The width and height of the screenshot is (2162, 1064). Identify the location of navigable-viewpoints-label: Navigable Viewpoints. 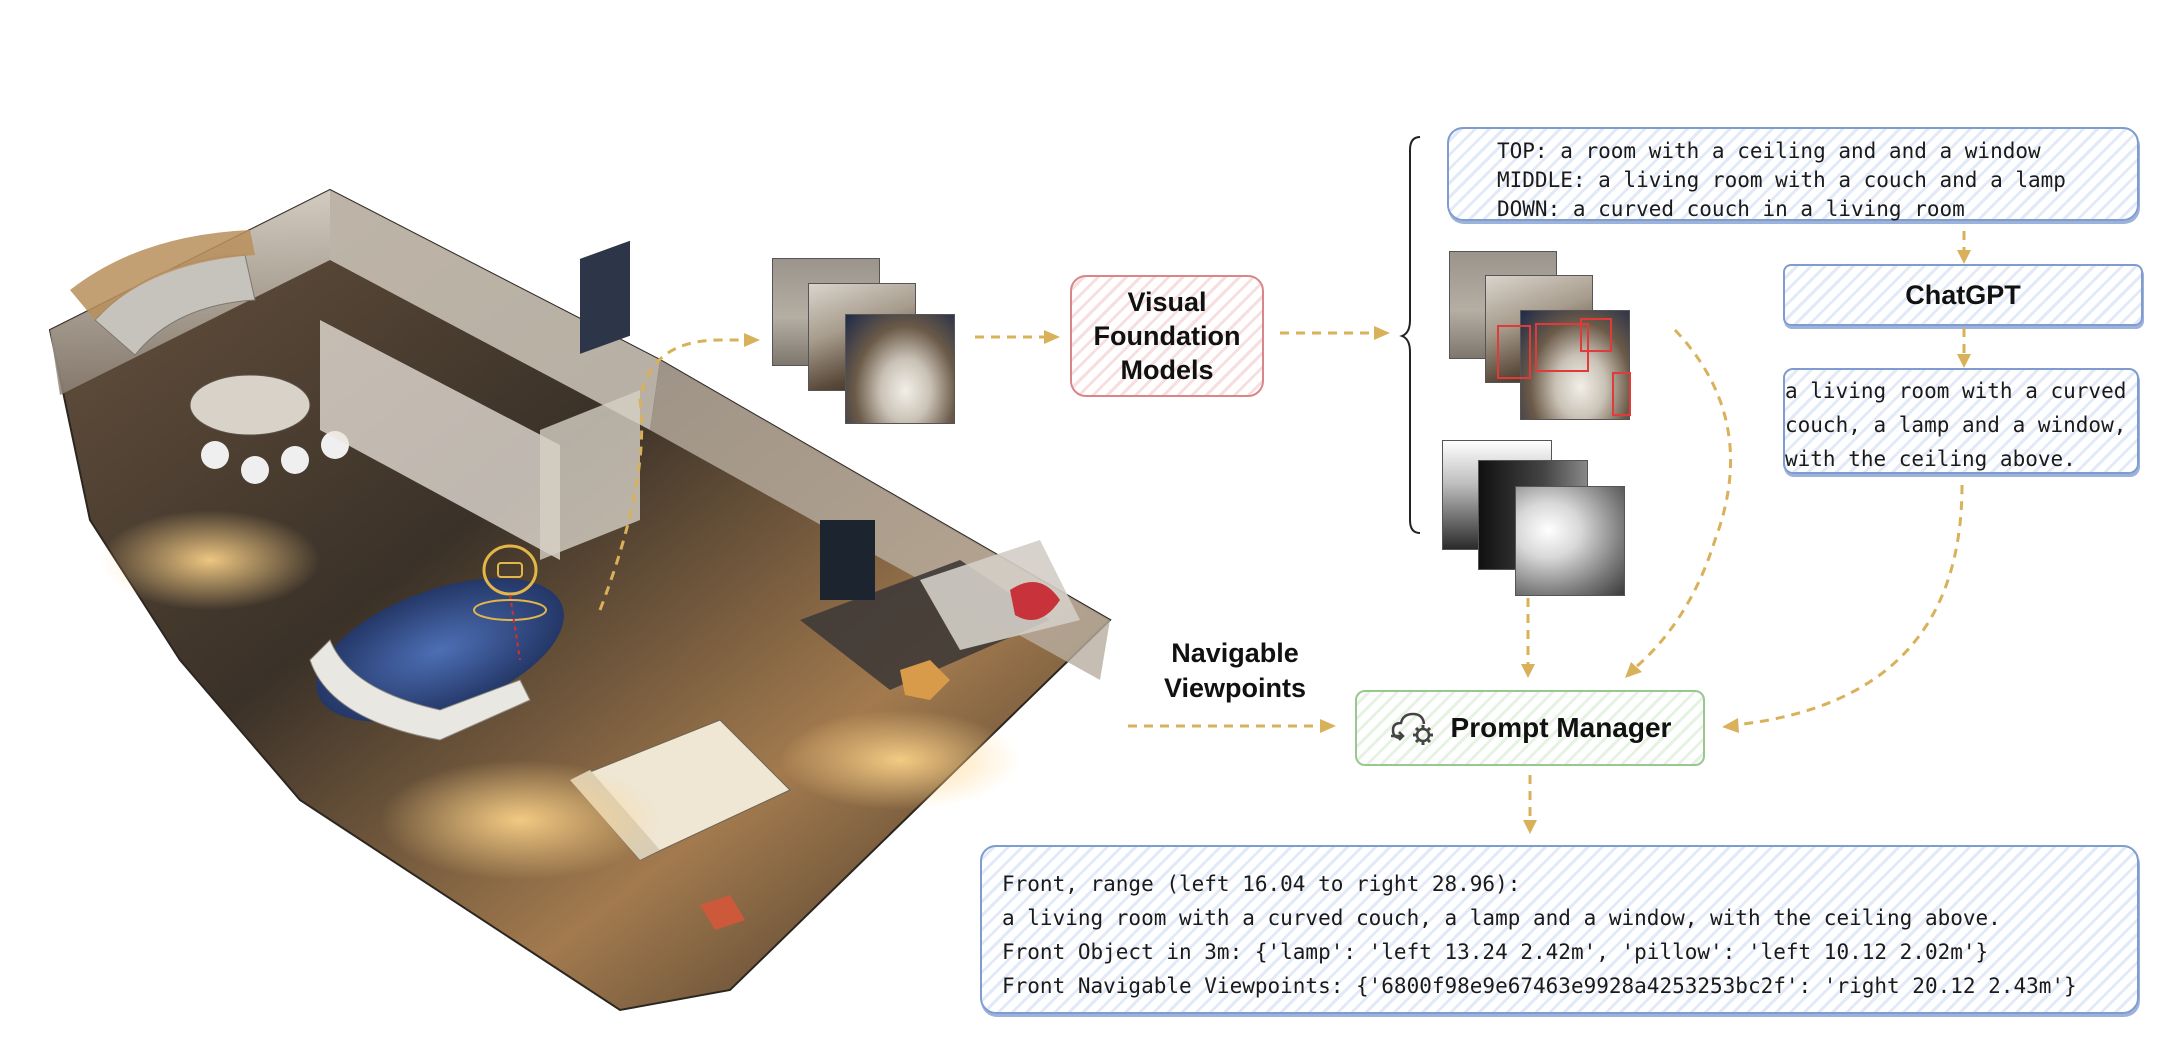
(1235, 671).